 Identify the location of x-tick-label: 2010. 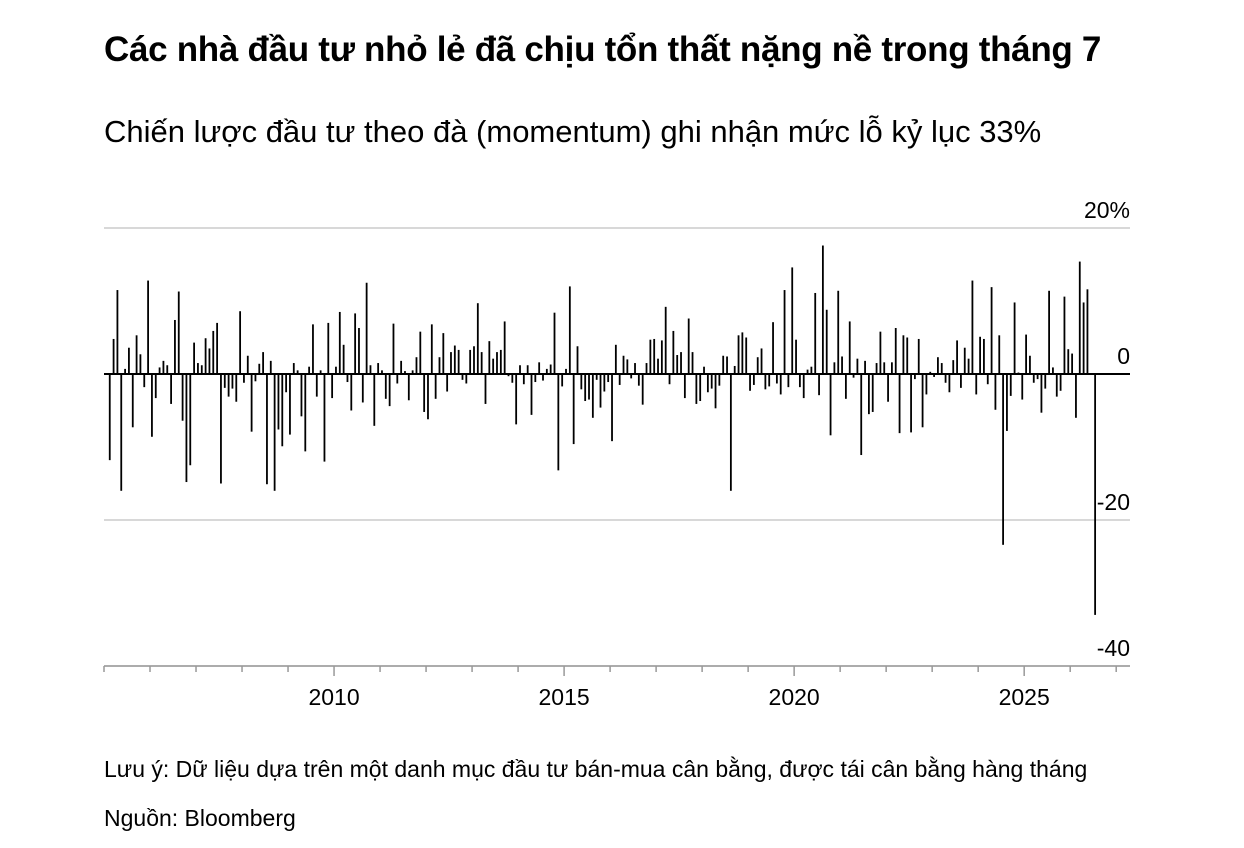
(333, 697).